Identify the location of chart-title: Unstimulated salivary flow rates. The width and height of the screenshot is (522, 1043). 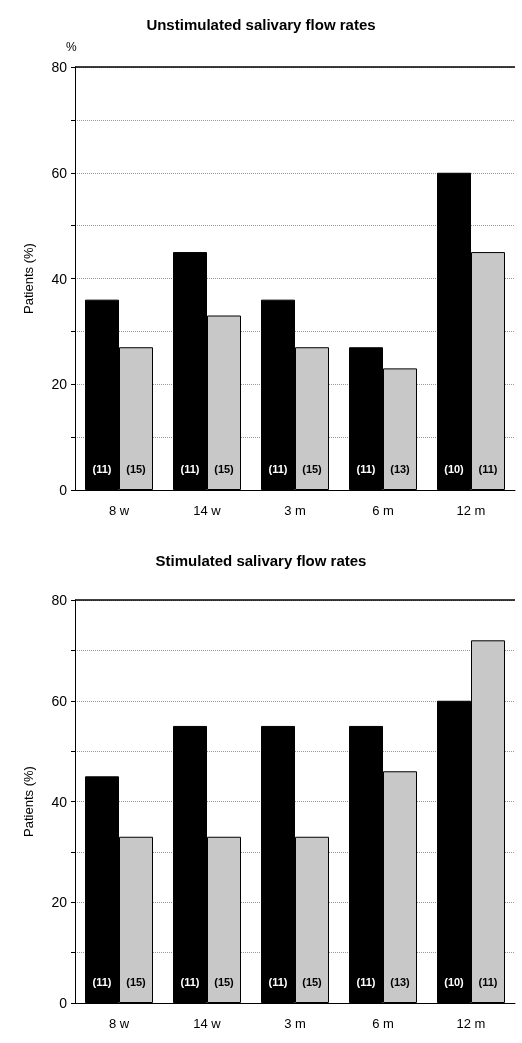
(261, 24).